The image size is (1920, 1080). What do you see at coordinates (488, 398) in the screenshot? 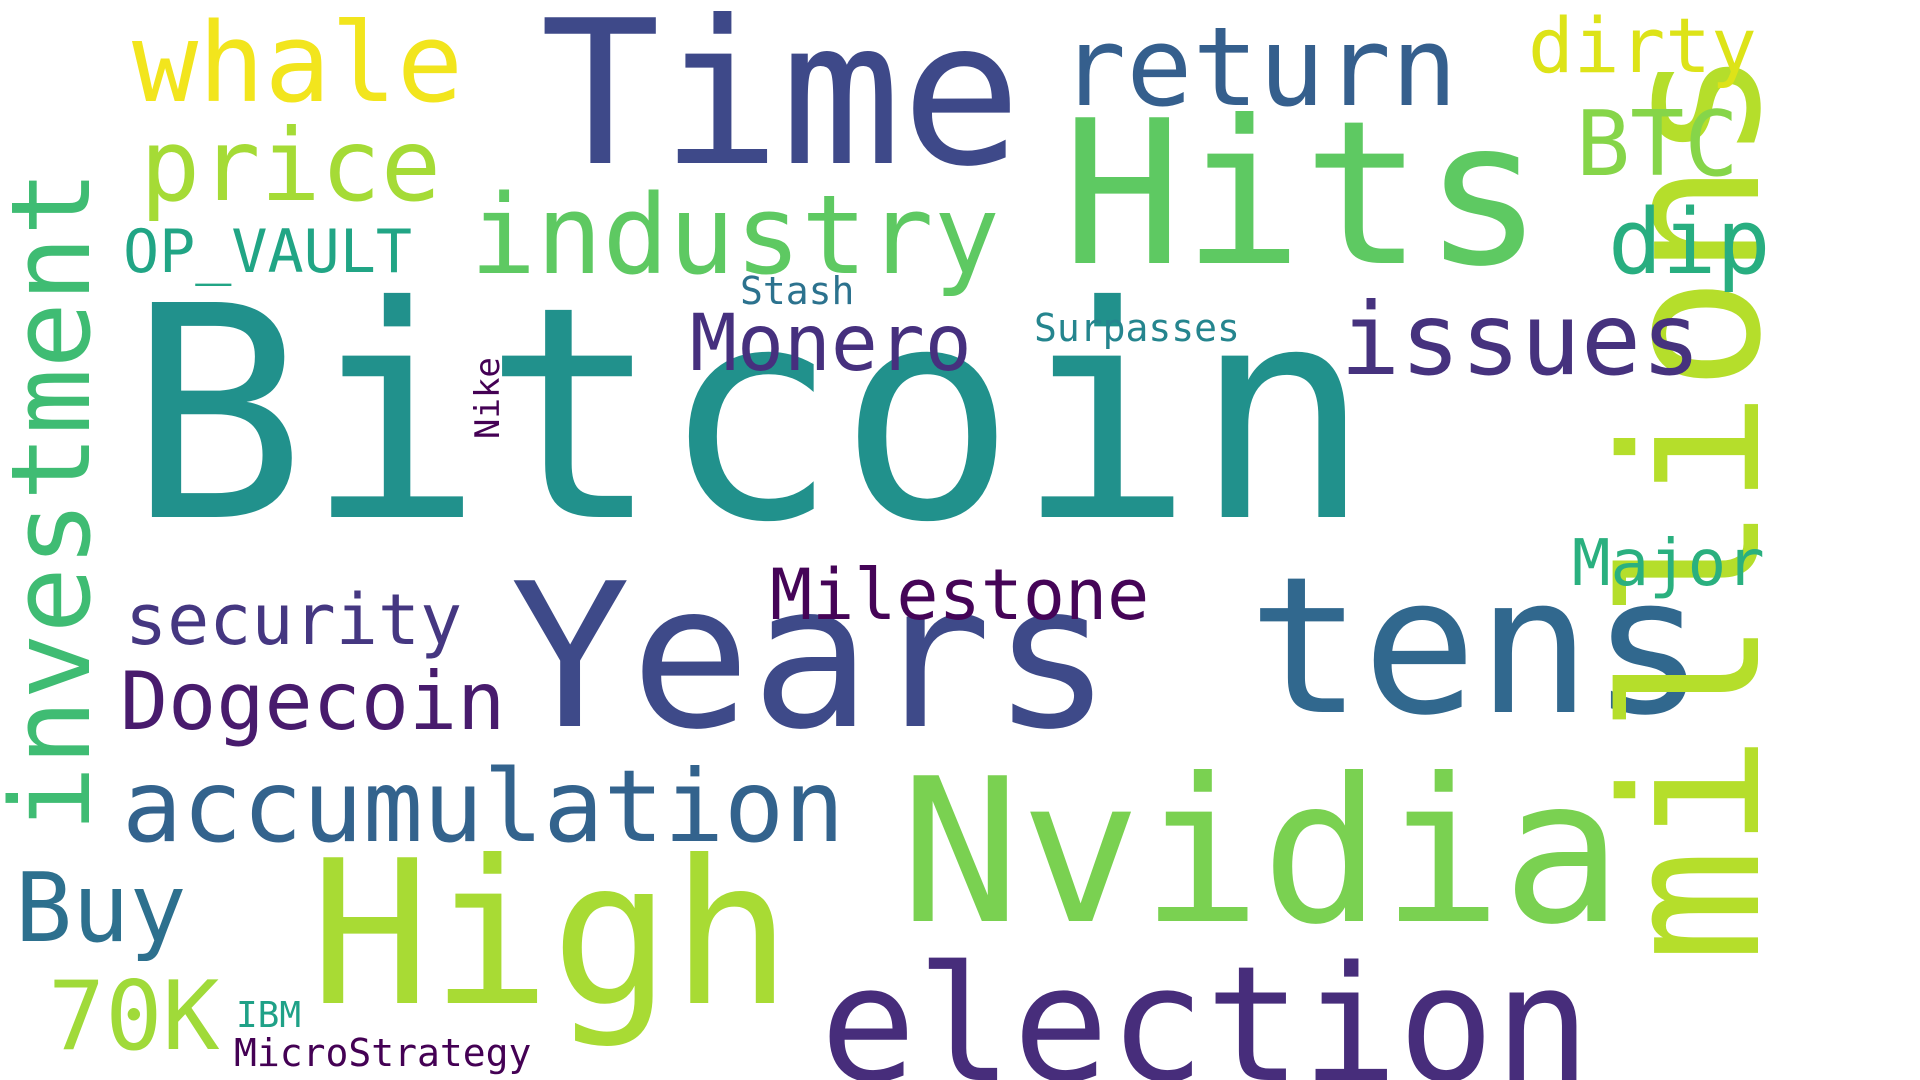
I see `word-nike: Nike` at bounding box center [488, 398].